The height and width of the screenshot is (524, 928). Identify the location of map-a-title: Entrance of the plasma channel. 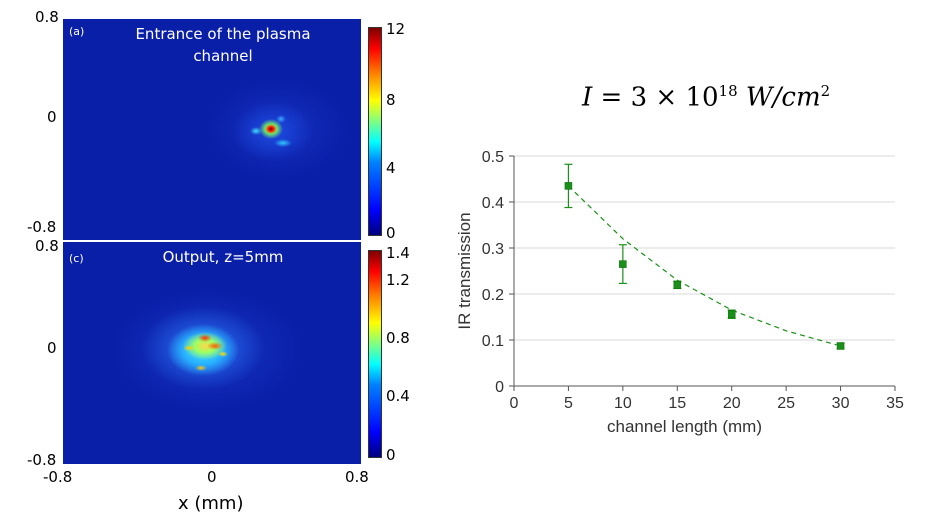
(223, 45).